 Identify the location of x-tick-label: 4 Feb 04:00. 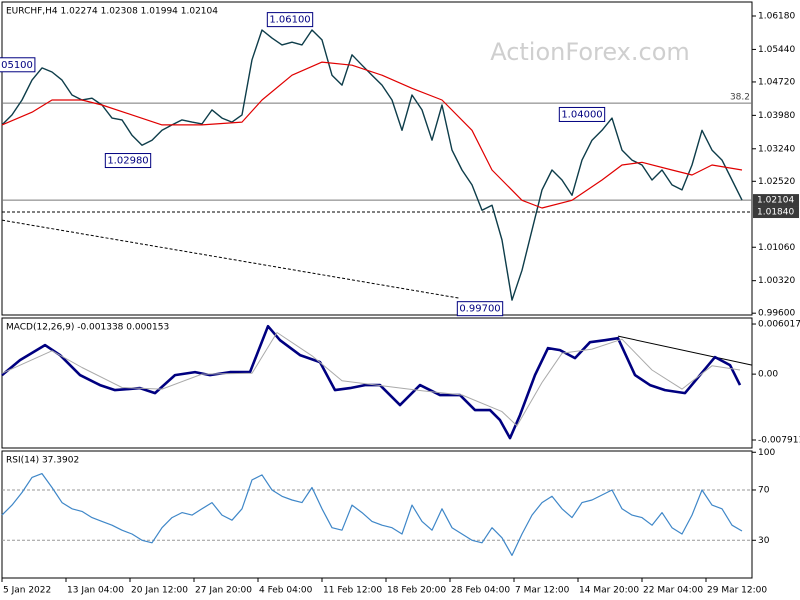
(286, 591).